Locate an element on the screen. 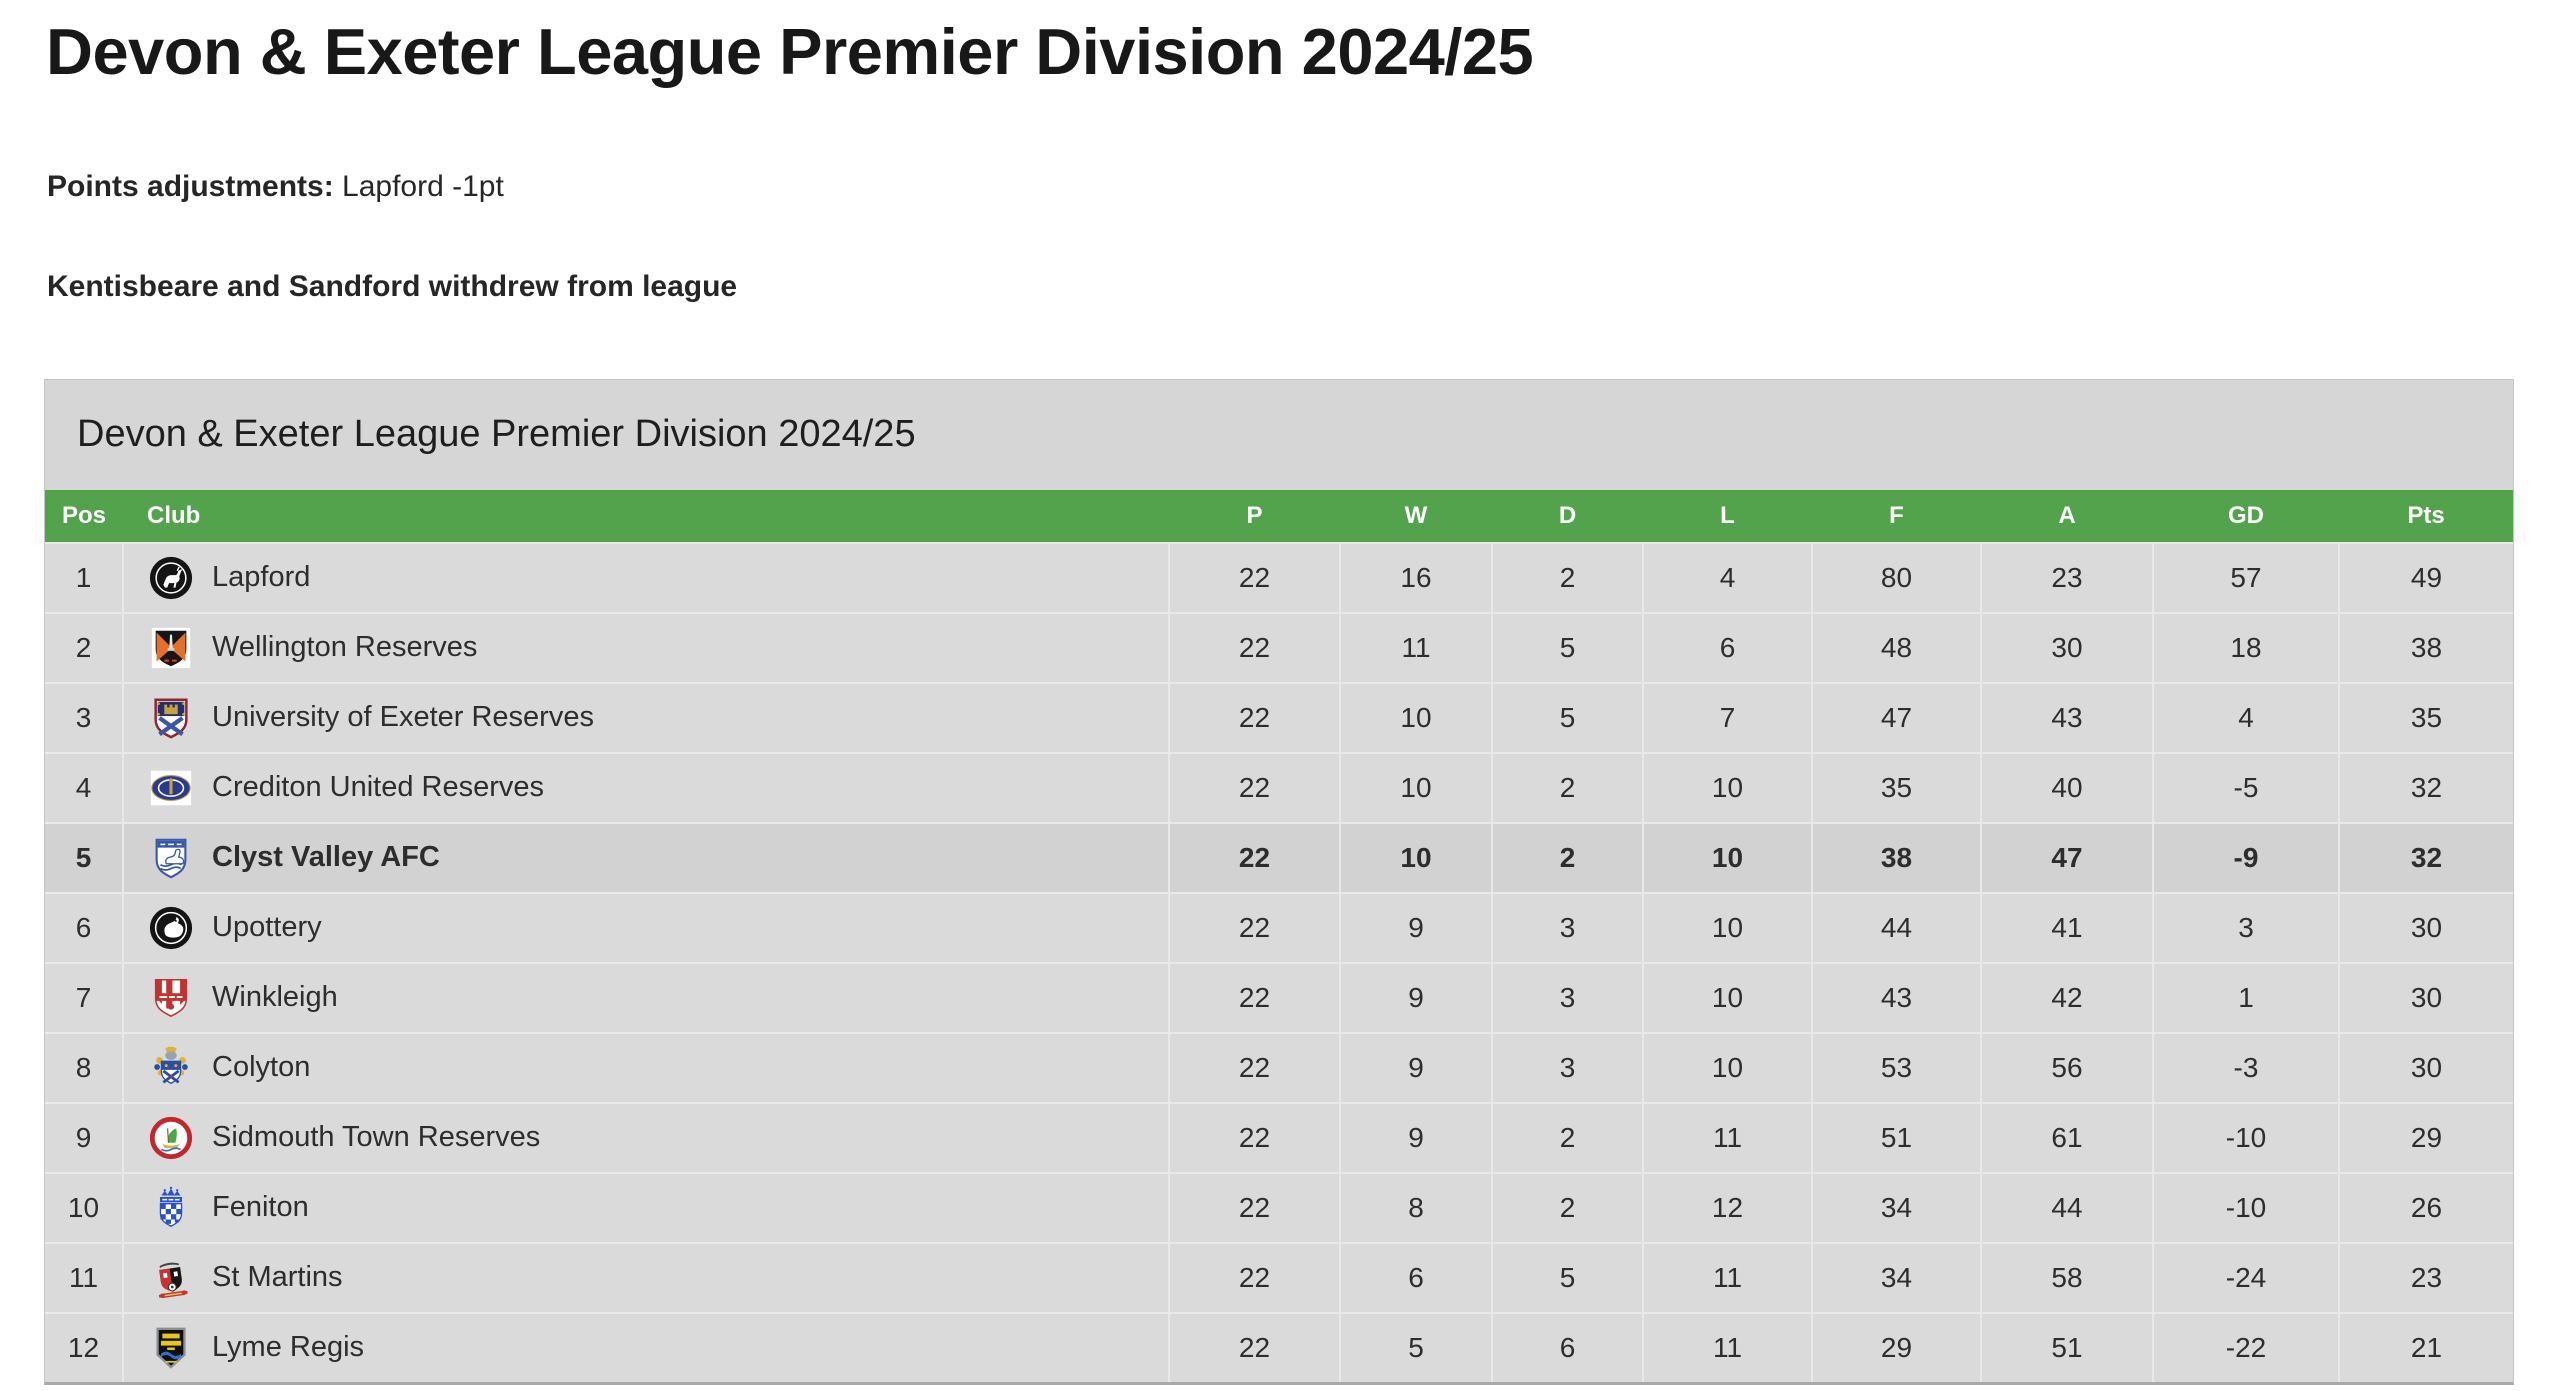 This screenshot has width=2560, height=1391. club-name: Lyme Regis is located at coordinates (288, 1347).